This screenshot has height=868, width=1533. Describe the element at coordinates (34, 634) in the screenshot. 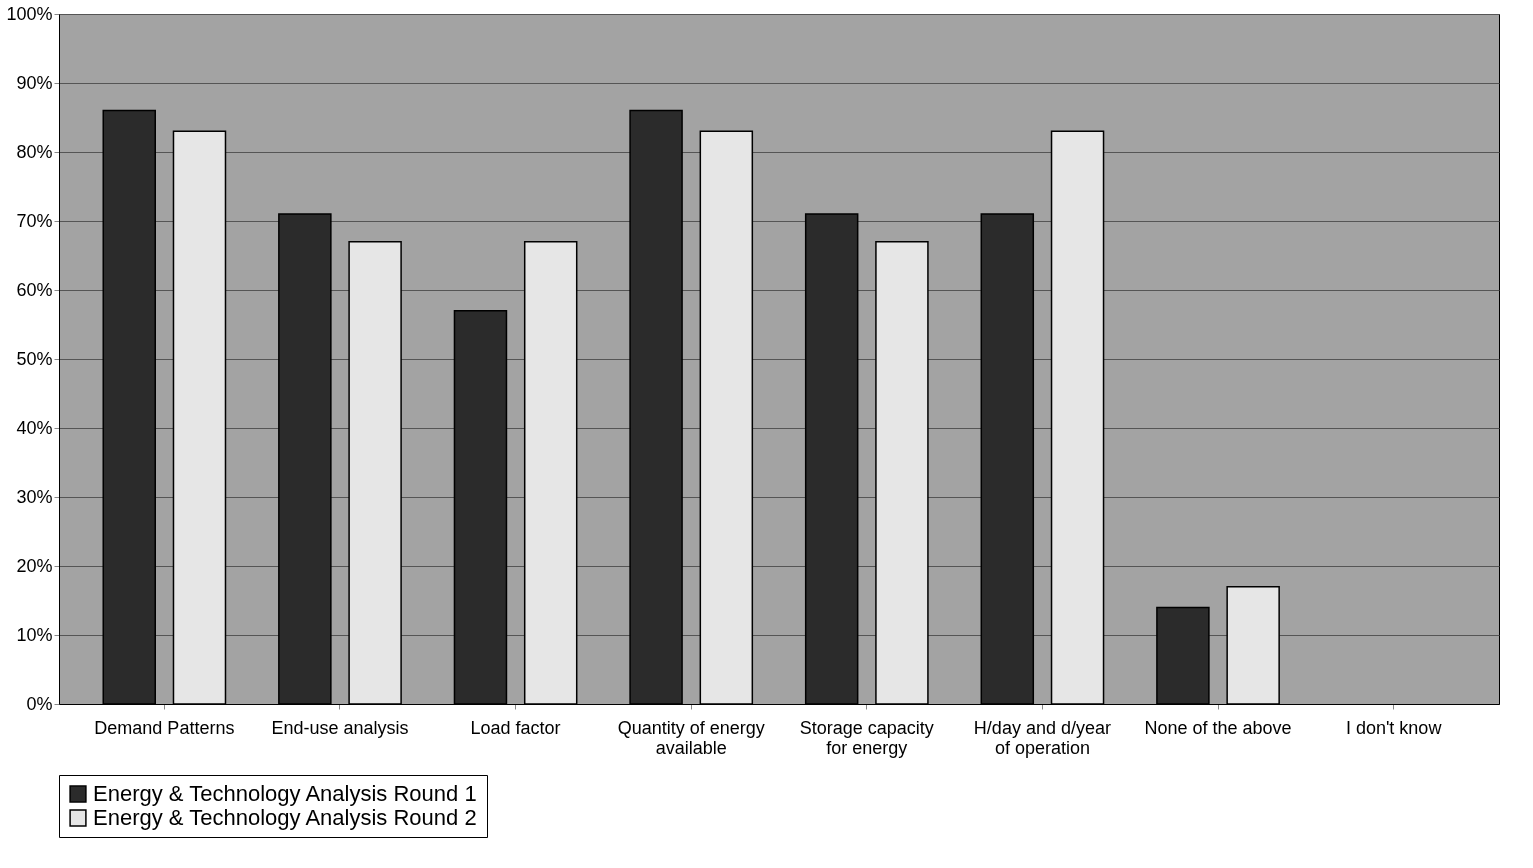

I see `y-tick-label: 10%` at that location.